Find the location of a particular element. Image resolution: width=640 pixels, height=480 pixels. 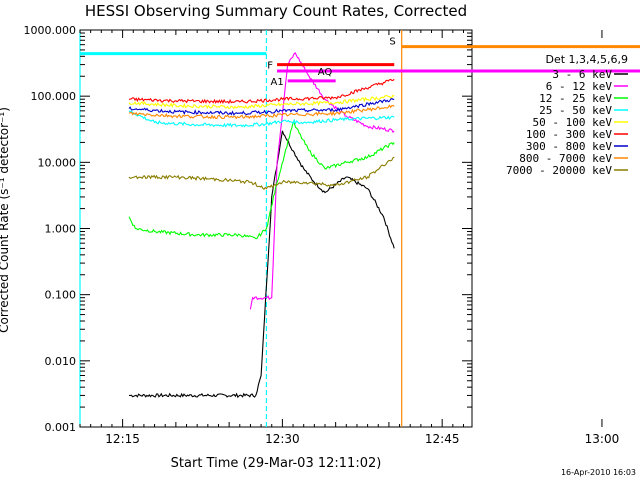

legend-label-100-300-kev: 100 - 300 keV is located at coordinates (569, 134).